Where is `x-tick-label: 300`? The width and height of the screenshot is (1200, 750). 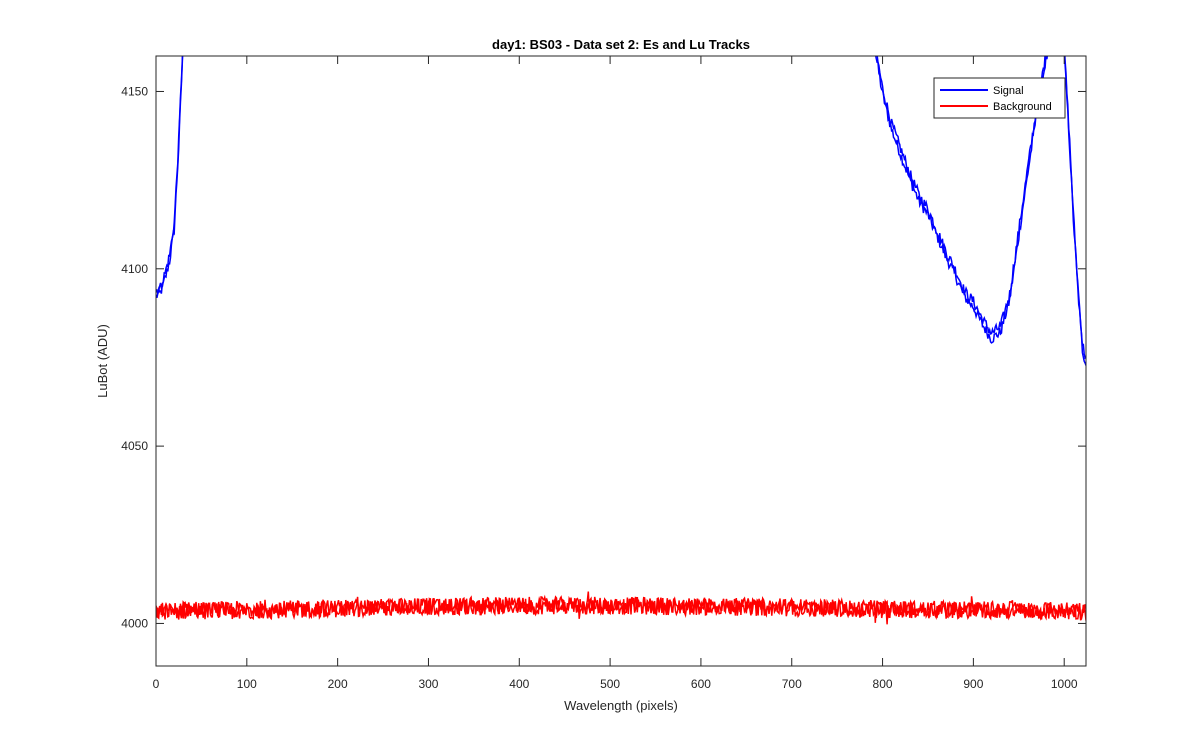
x-tick-label: 300 is located at coordinates (428, 684).